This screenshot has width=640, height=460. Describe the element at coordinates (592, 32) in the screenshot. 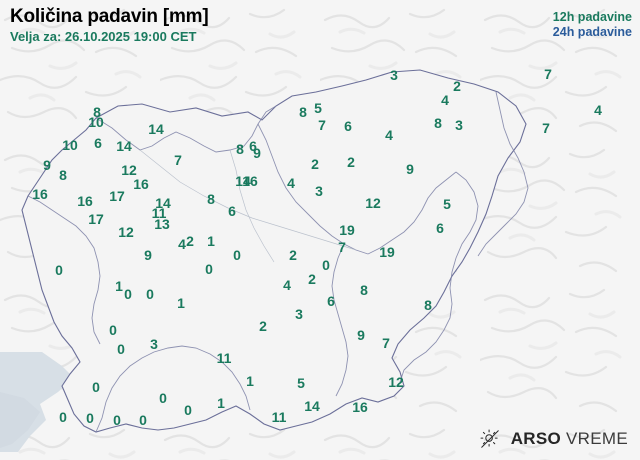

I see `legend-item-24h: 24h padavine` at that location.